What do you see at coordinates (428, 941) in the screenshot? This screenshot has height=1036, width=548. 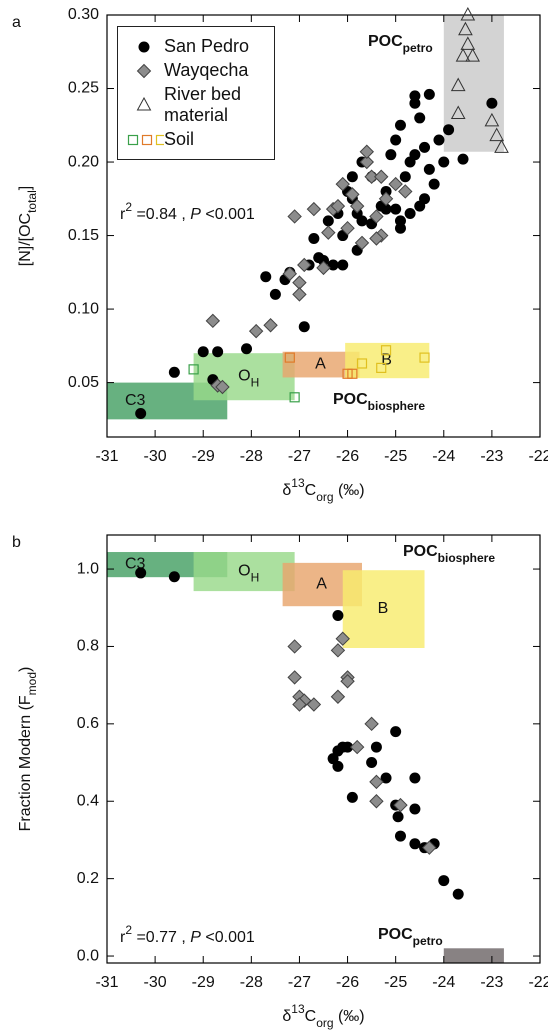 I see `annotation-part: petro` at bounding box center [428, 941].